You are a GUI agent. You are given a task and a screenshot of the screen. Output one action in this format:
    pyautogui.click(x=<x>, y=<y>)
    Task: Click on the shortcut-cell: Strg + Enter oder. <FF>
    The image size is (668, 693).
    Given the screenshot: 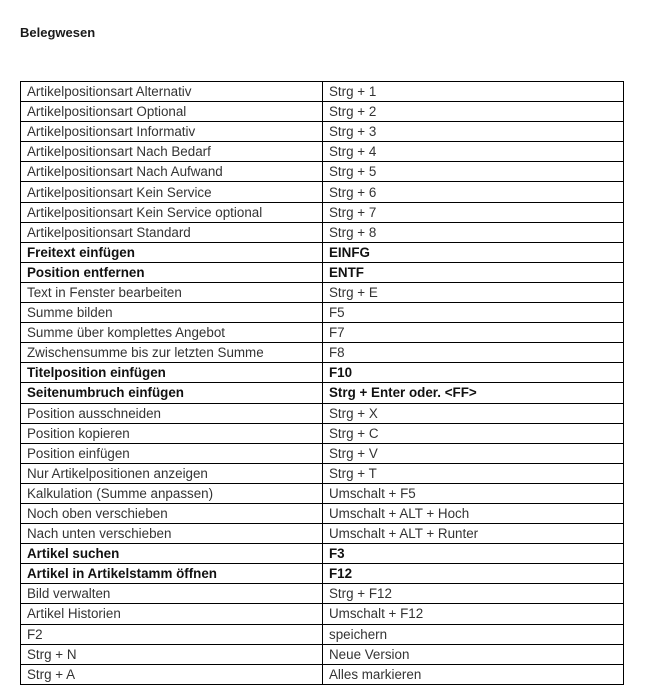 What is the action you would take?
    pyautogui.click(x=473, y=393)
    